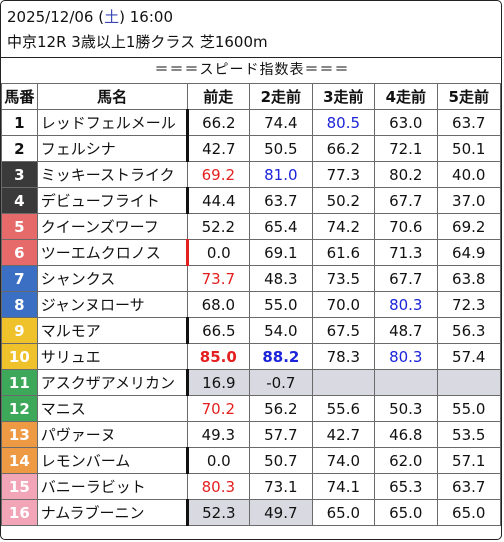 The width and height of the screenshot is (504, 542). I want to click on horse-name: クイーンズワーフ, so click(112, 226).